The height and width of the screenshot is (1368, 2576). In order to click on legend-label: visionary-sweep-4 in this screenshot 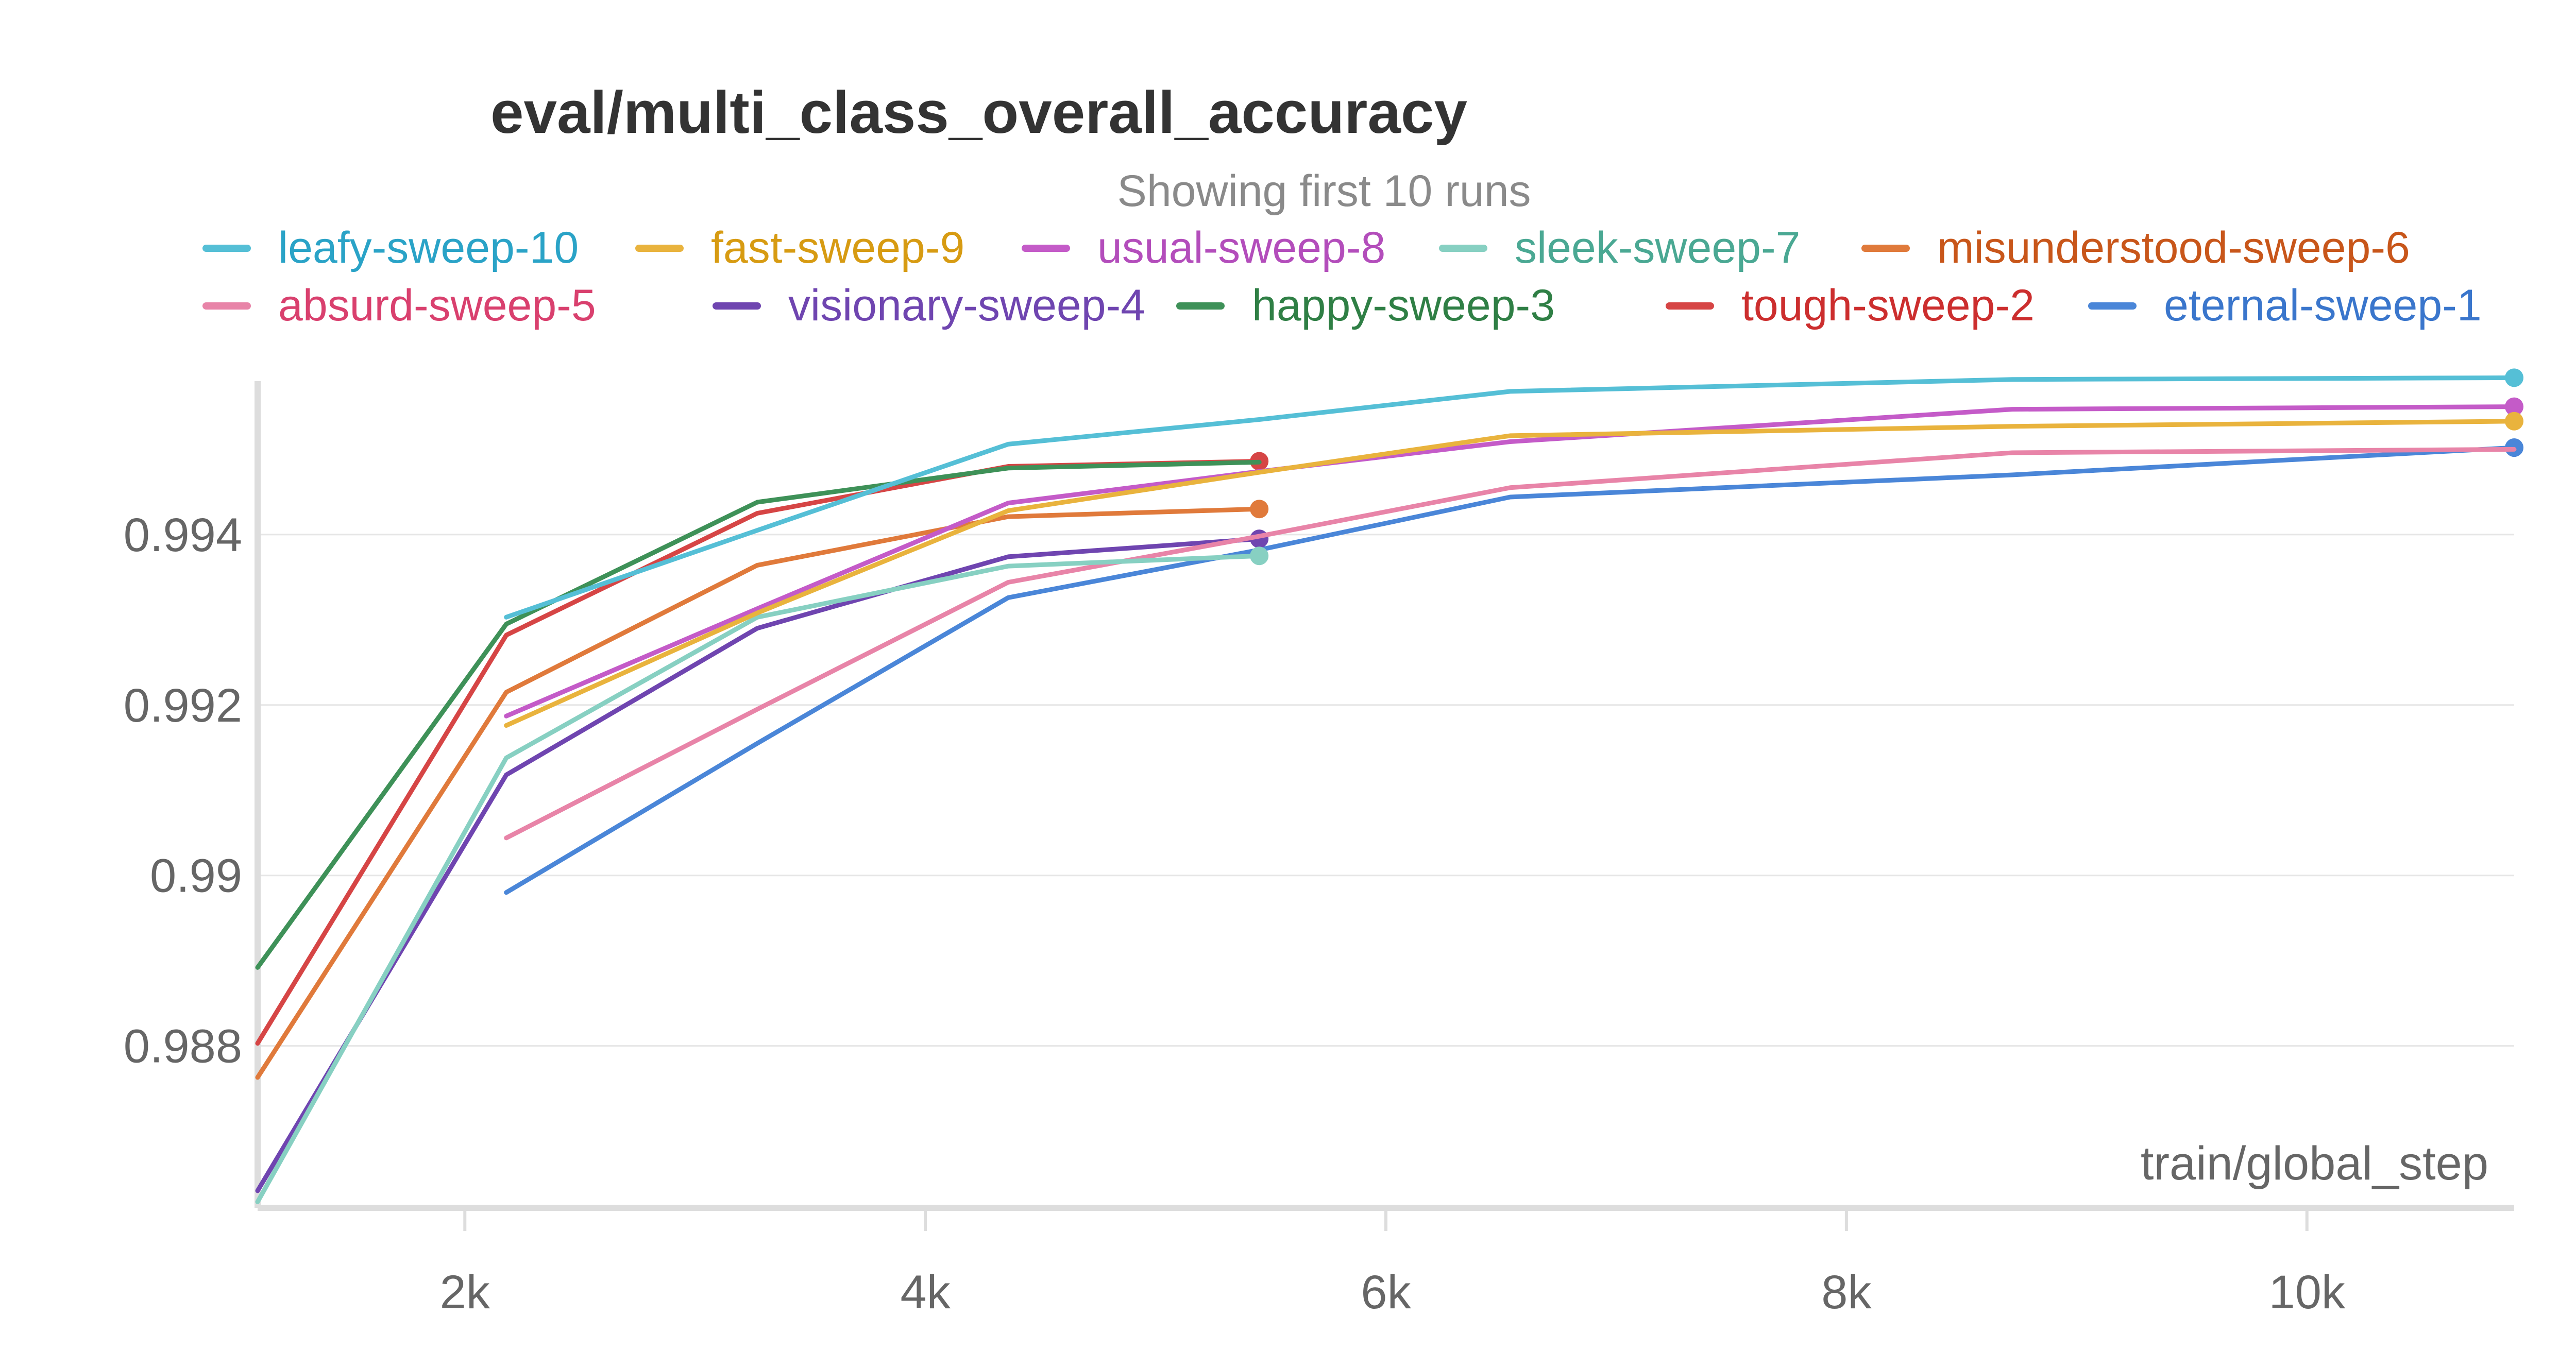, I will do `click(966, 305)`.